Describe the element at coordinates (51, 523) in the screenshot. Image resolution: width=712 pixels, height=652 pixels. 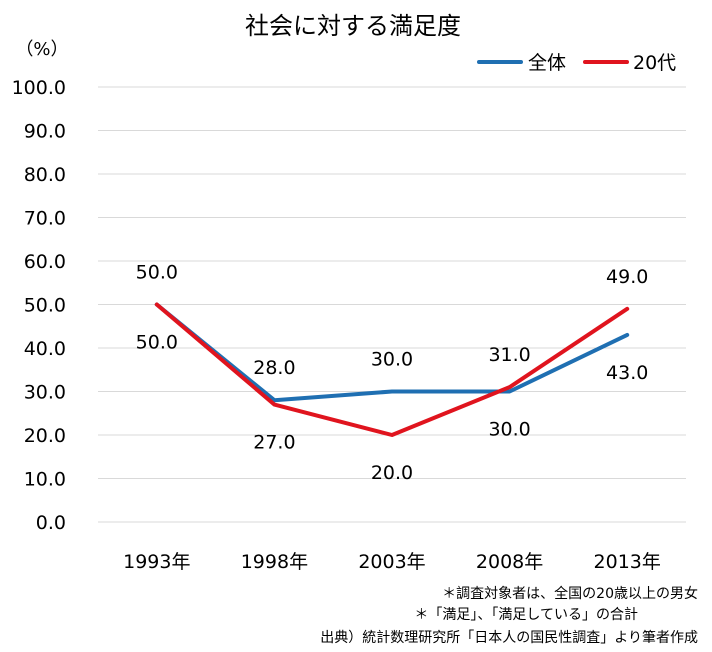
I see `y-tick-label: 0.0` at that location.